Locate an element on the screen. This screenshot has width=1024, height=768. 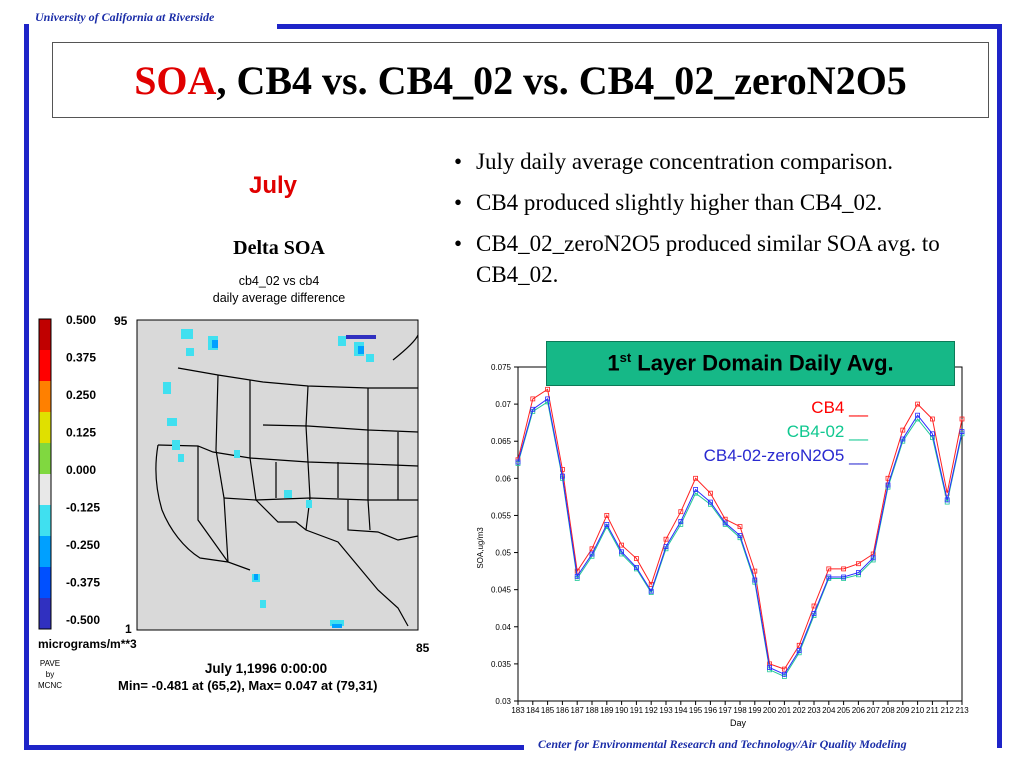
y-tick-label: 0.06 is located at coordinates (503, 478).